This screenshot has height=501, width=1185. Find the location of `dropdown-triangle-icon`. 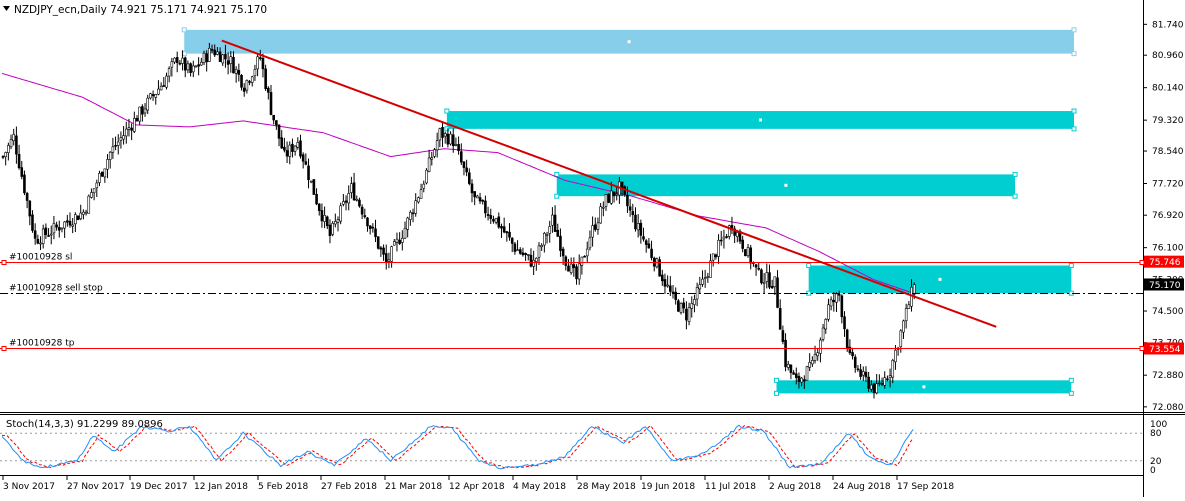

dropdown-triangle-icon is located at coordinates (6, 8).